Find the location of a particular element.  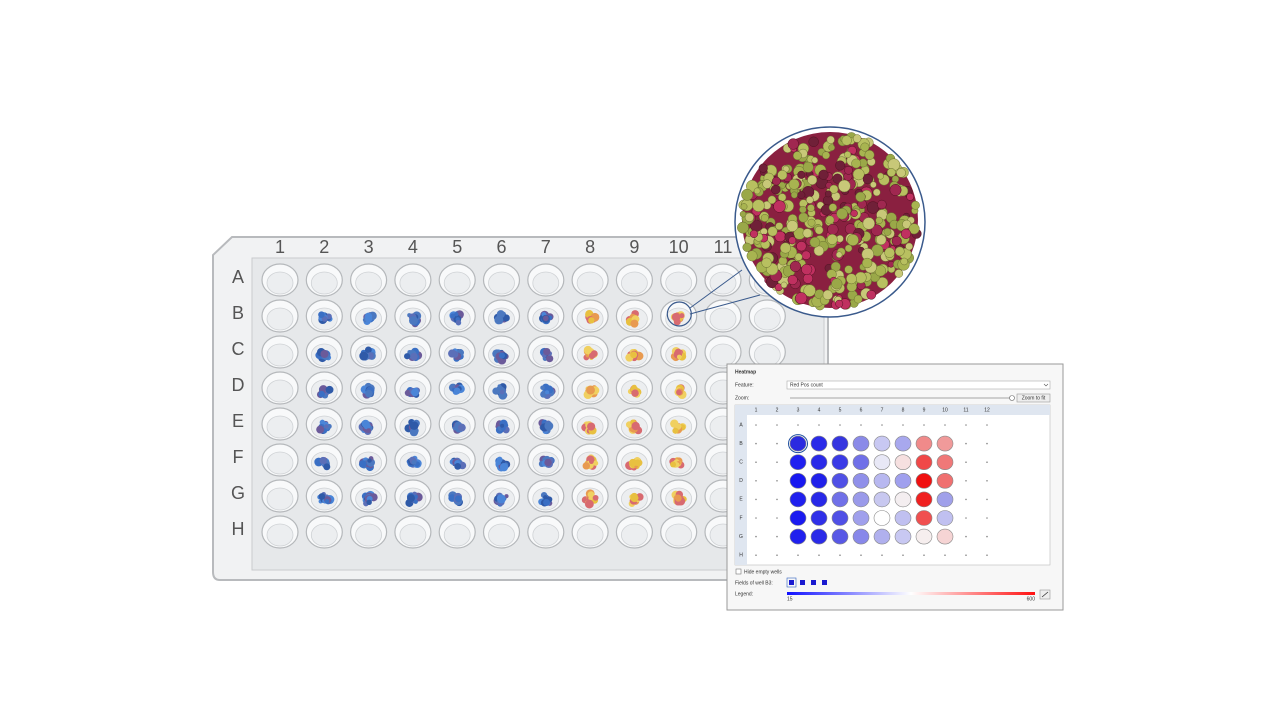

hide-empty-label: Hide empty wells is located at coordinates (763, 572).